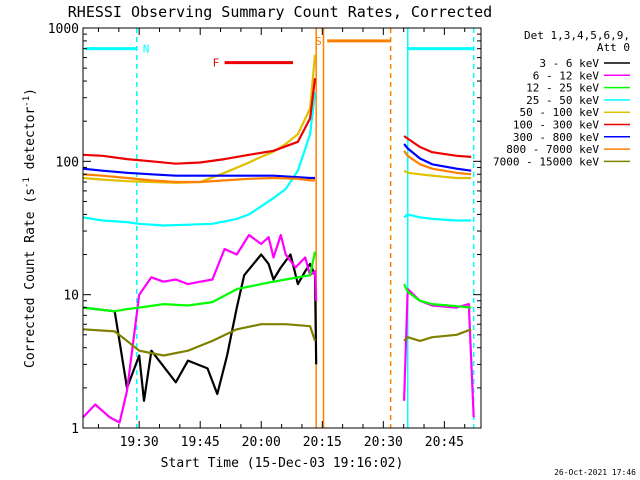 The width and height of the screenshot is (640, 480). Describe the element at coordinates (322, 442) in the screenshot. I see `x-tick-label-3: 20:15` at that location.